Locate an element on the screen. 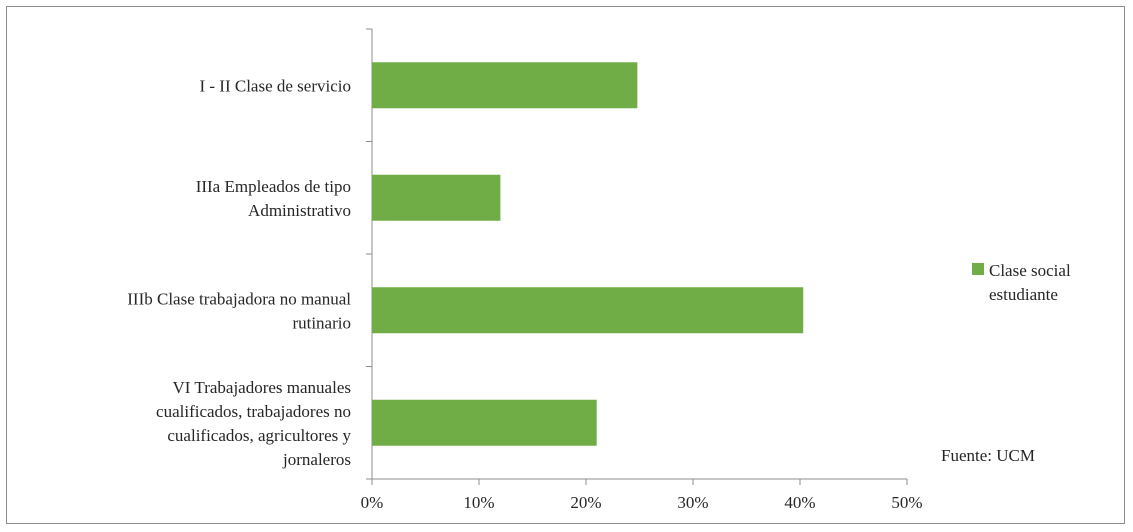 This screenshot has height=532, width=1133. legend-label: Clase social estudiante is located at coordinates (1032, 282).